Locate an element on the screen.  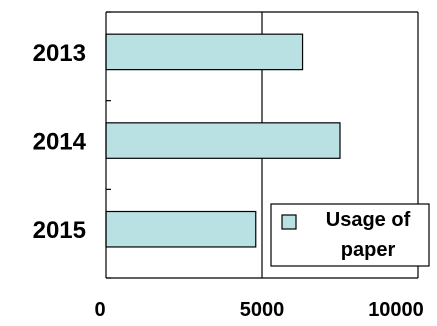
bar-2015 is located at coordinates (181, 229).